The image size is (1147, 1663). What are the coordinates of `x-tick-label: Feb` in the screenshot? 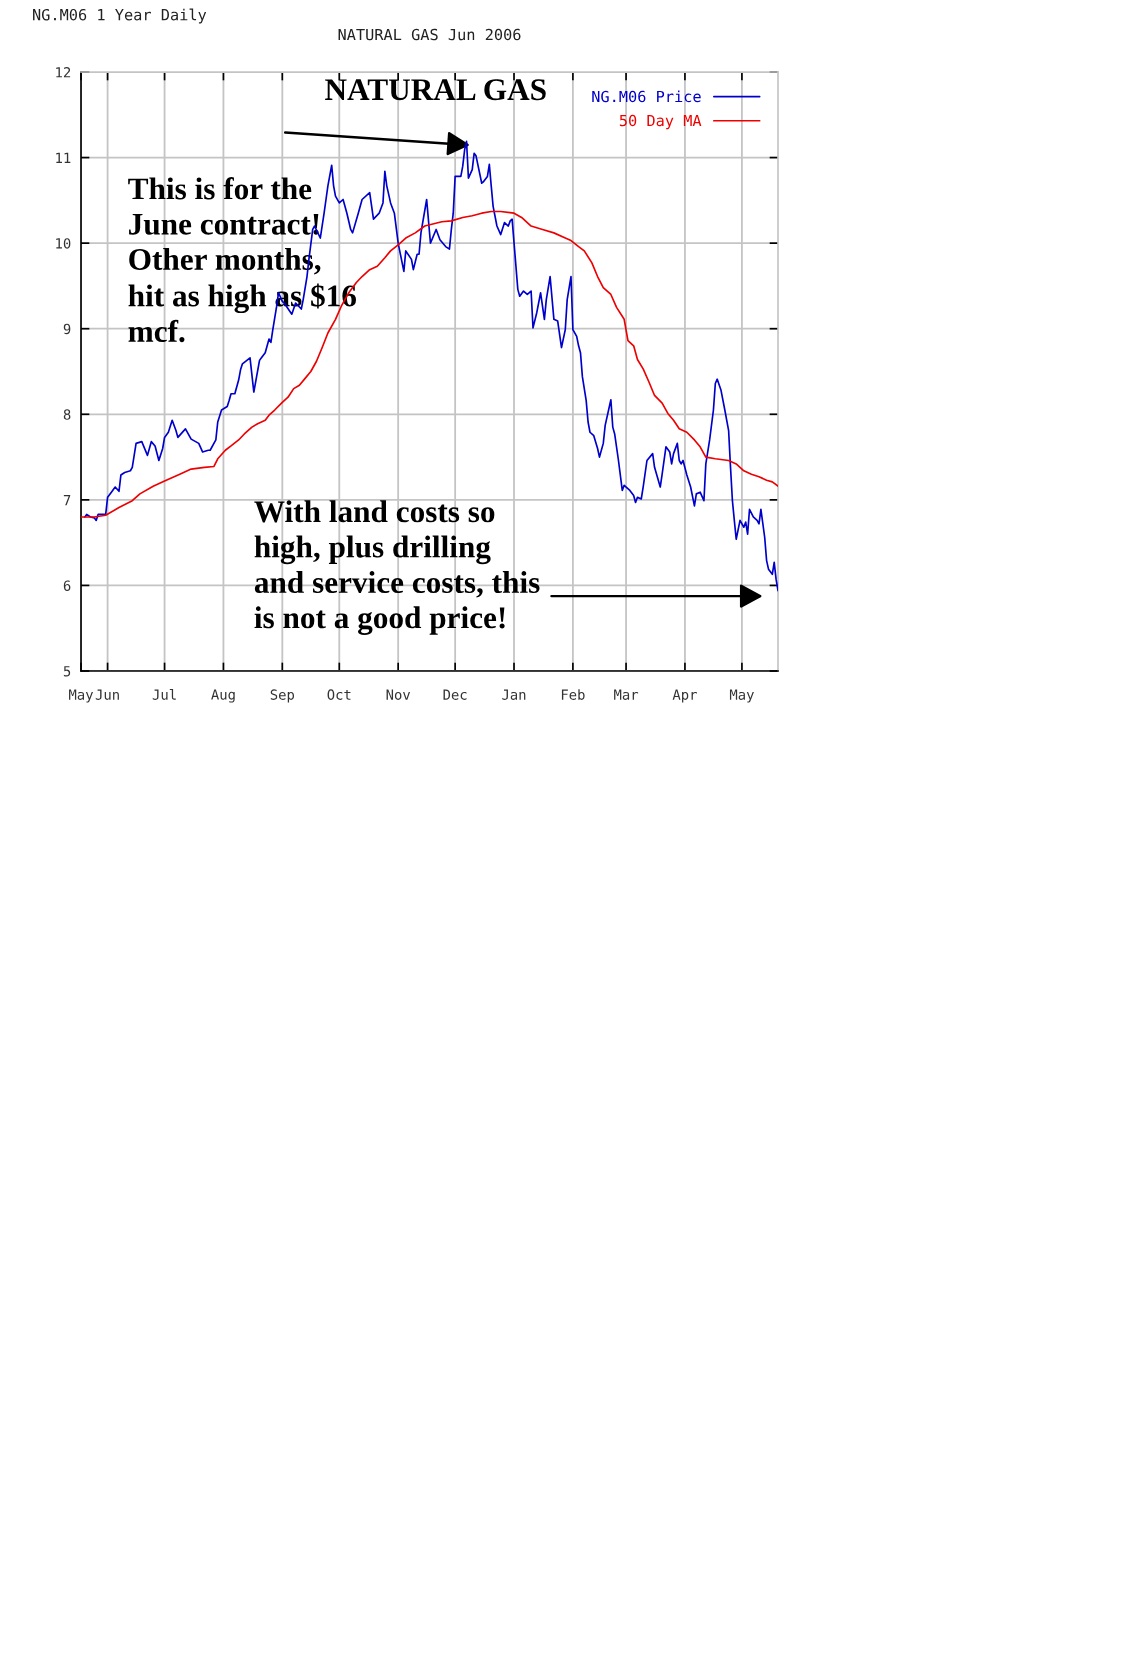 It's located at (573, 694).